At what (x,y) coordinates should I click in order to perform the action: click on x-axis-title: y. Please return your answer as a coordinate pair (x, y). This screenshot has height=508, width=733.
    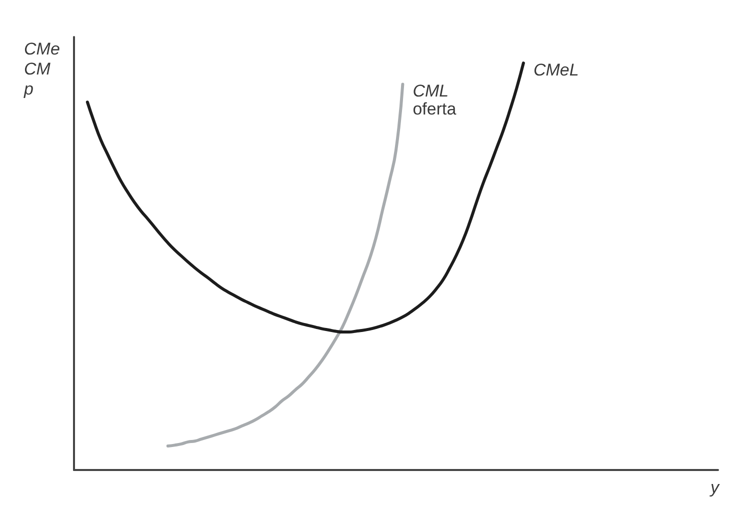
    Looking at the image, I should click on (715, 487).